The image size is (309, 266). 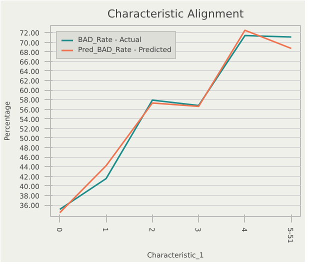 I want to click on chart-title: Characteristic Alignment, so click(x=175, y=14).